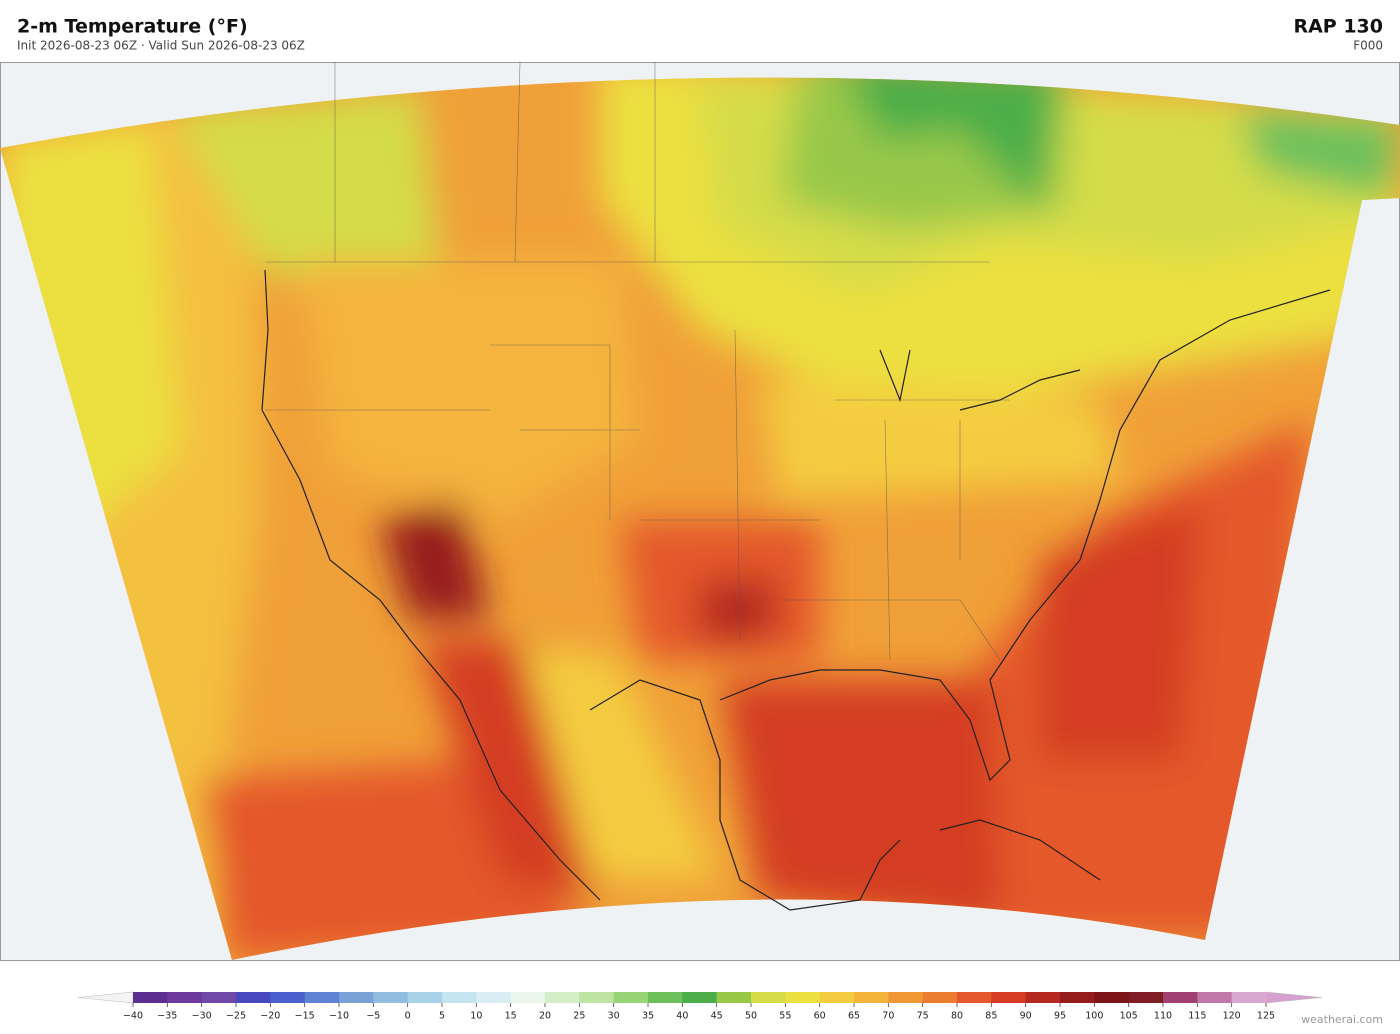 This screenshot has height=1034, width=1400. What do you see at coordinates (1338, 27) in the screenshot?
I see `model-label: RAP 130` at bounding box center [1338, 27].